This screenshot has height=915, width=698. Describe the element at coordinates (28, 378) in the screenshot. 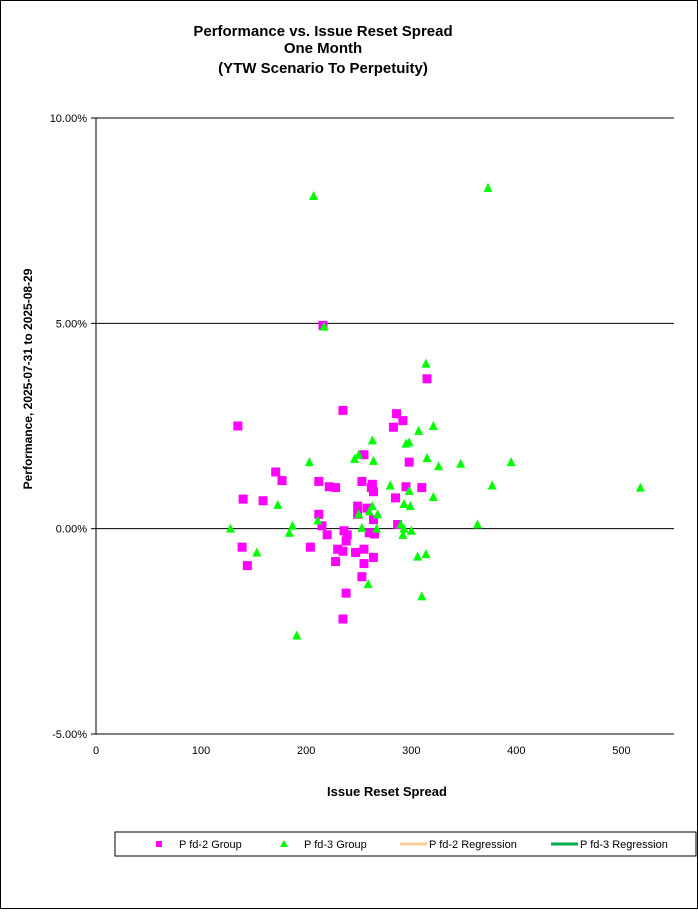

I see `y-axis-label: Performance, 2025-07-31 to 2025-08-29` at that location.